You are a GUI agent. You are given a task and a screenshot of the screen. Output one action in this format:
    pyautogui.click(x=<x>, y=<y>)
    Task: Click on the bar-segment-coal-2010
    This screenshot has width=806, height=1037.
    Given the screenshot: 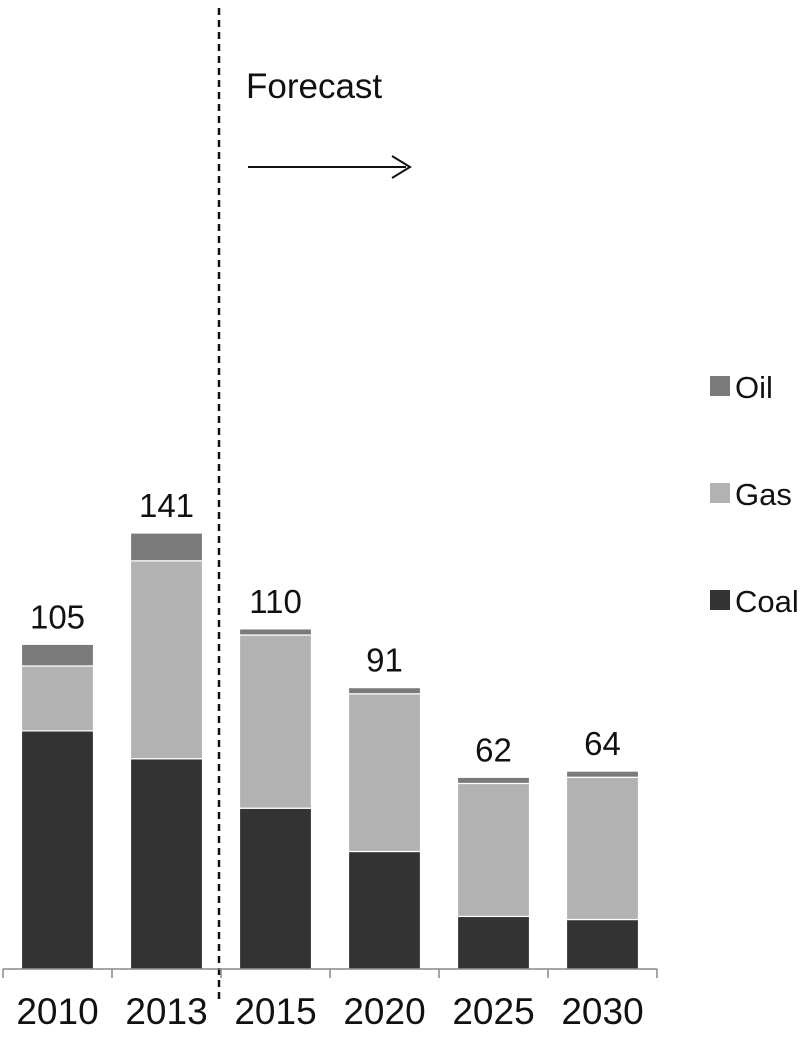 What is the action you would take?
    pyautogui.click(x=57, y=850)
    